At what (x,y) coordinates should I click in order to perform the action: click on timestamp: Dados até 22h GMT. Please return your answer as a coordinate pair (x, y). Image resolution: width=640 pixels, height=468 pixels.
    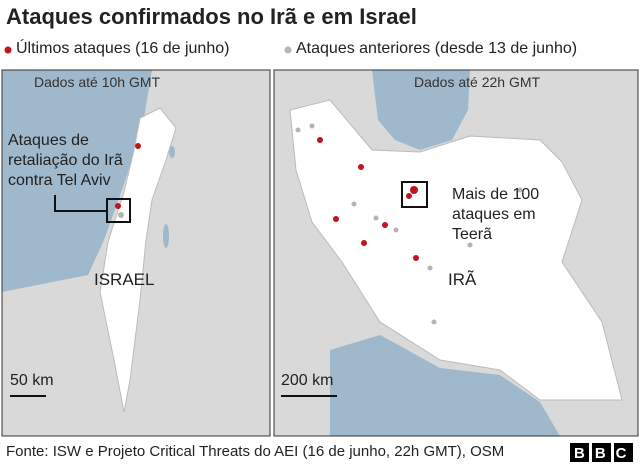
    Looking at the image, I should click on (477, 82).